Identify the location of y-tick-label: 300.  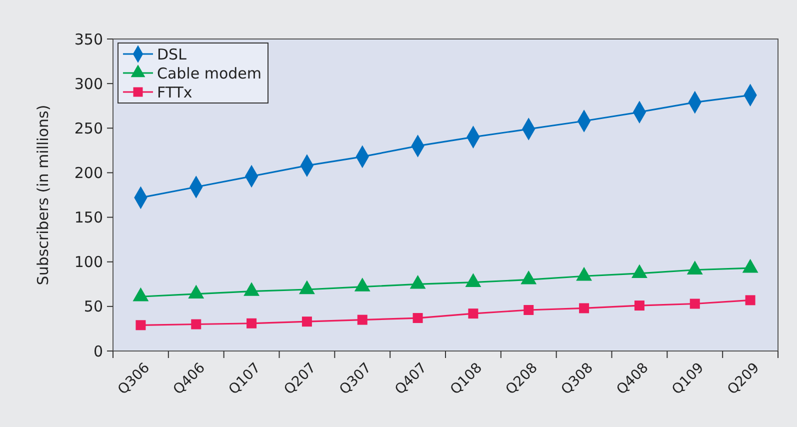
(88, 83).